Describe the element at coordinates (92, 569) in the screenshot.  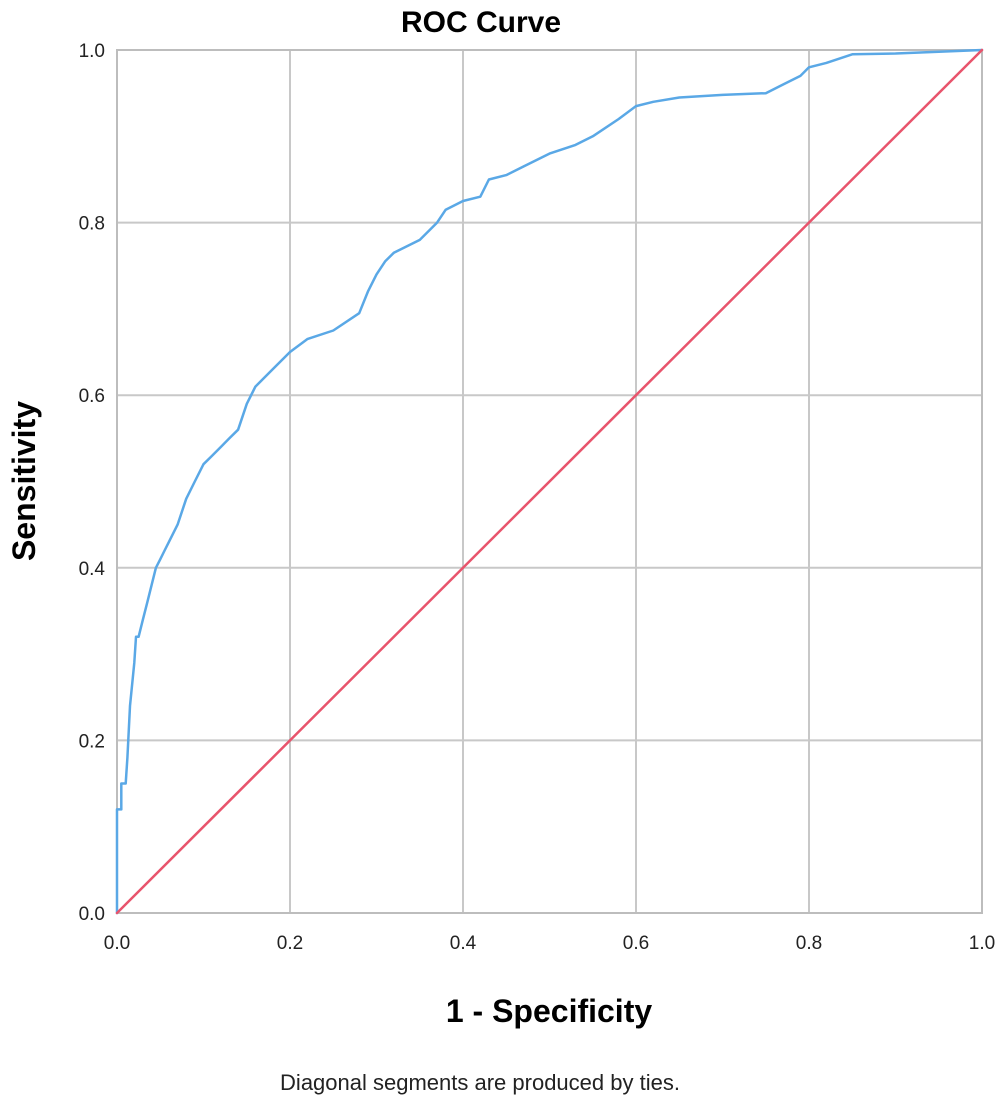
I see `y-tick-label: 0.4` at that location.